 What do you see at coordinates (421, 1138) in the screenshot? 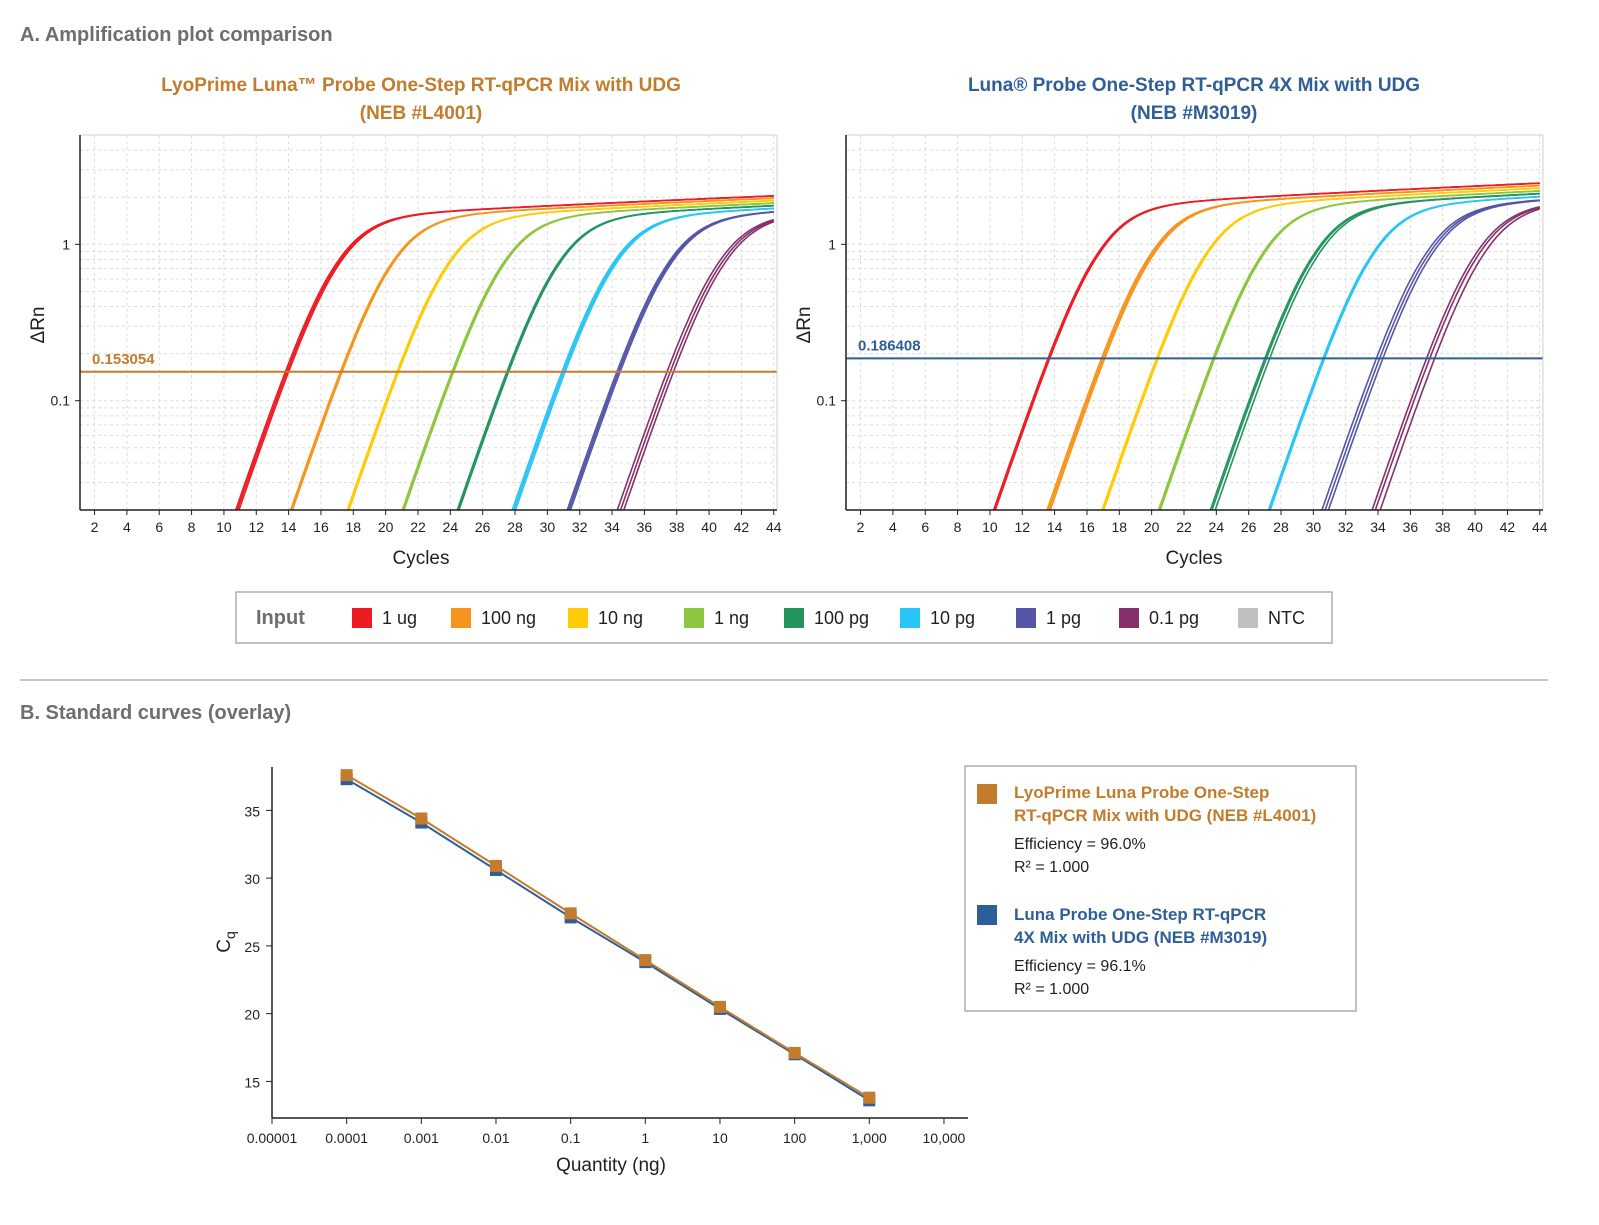
I see `x-tick-label: 0.001` at bounding box center [421, 1138].